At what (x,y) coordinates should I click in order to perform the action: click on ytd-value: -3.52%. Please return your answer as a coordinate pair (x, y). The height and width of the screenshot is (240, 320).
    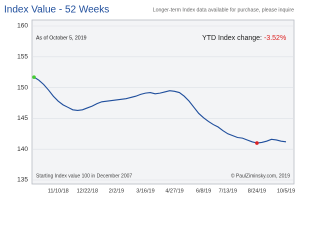
    Looking at the image, I should click on (275, 38).